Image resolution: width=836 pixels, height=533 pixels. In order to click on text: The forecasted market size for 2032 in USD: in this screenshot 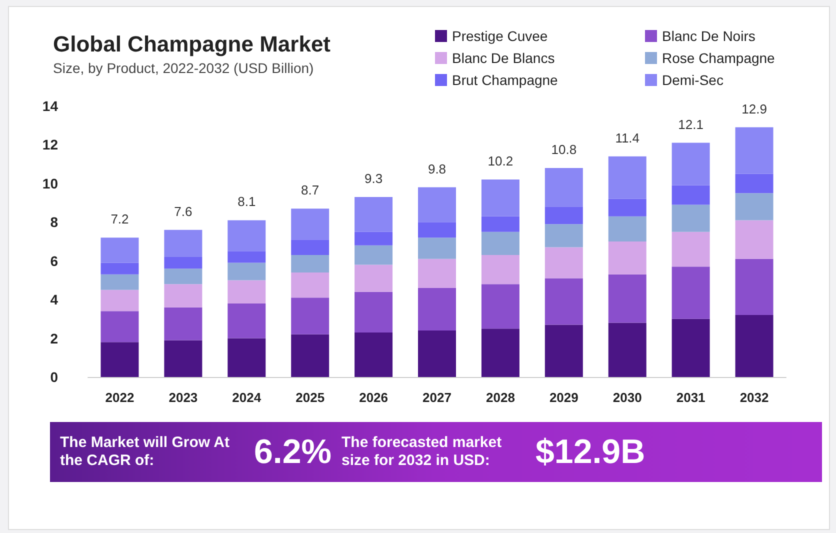, I will do `click(422, 452)`.